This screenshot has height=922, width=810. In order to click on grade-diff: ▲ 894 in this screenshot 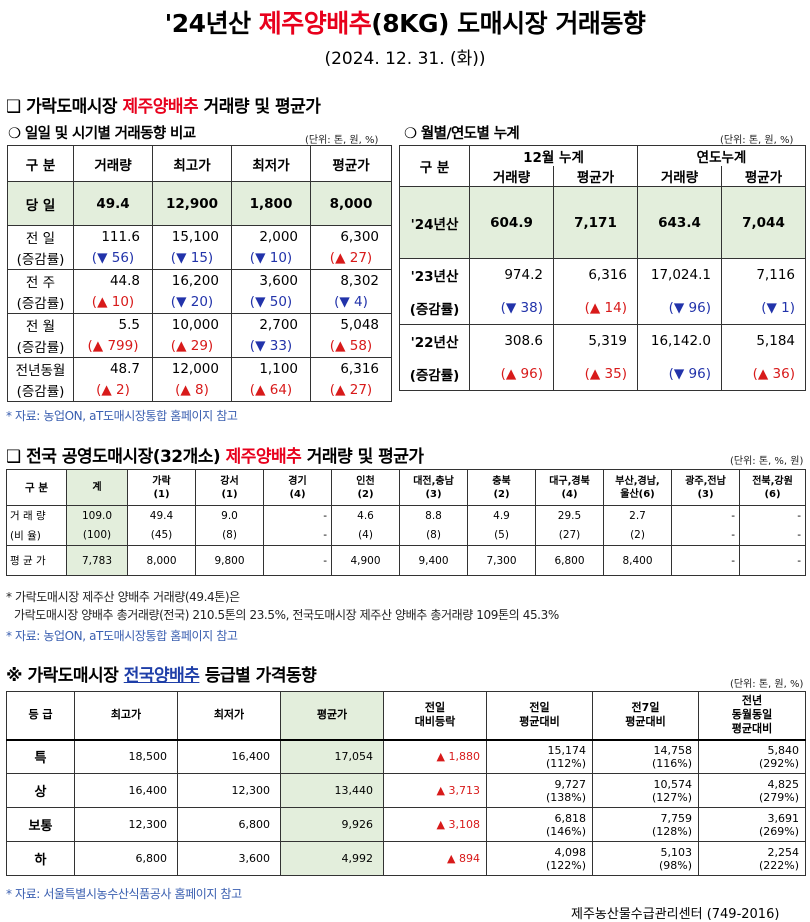, I will do `click(435, 858)`.